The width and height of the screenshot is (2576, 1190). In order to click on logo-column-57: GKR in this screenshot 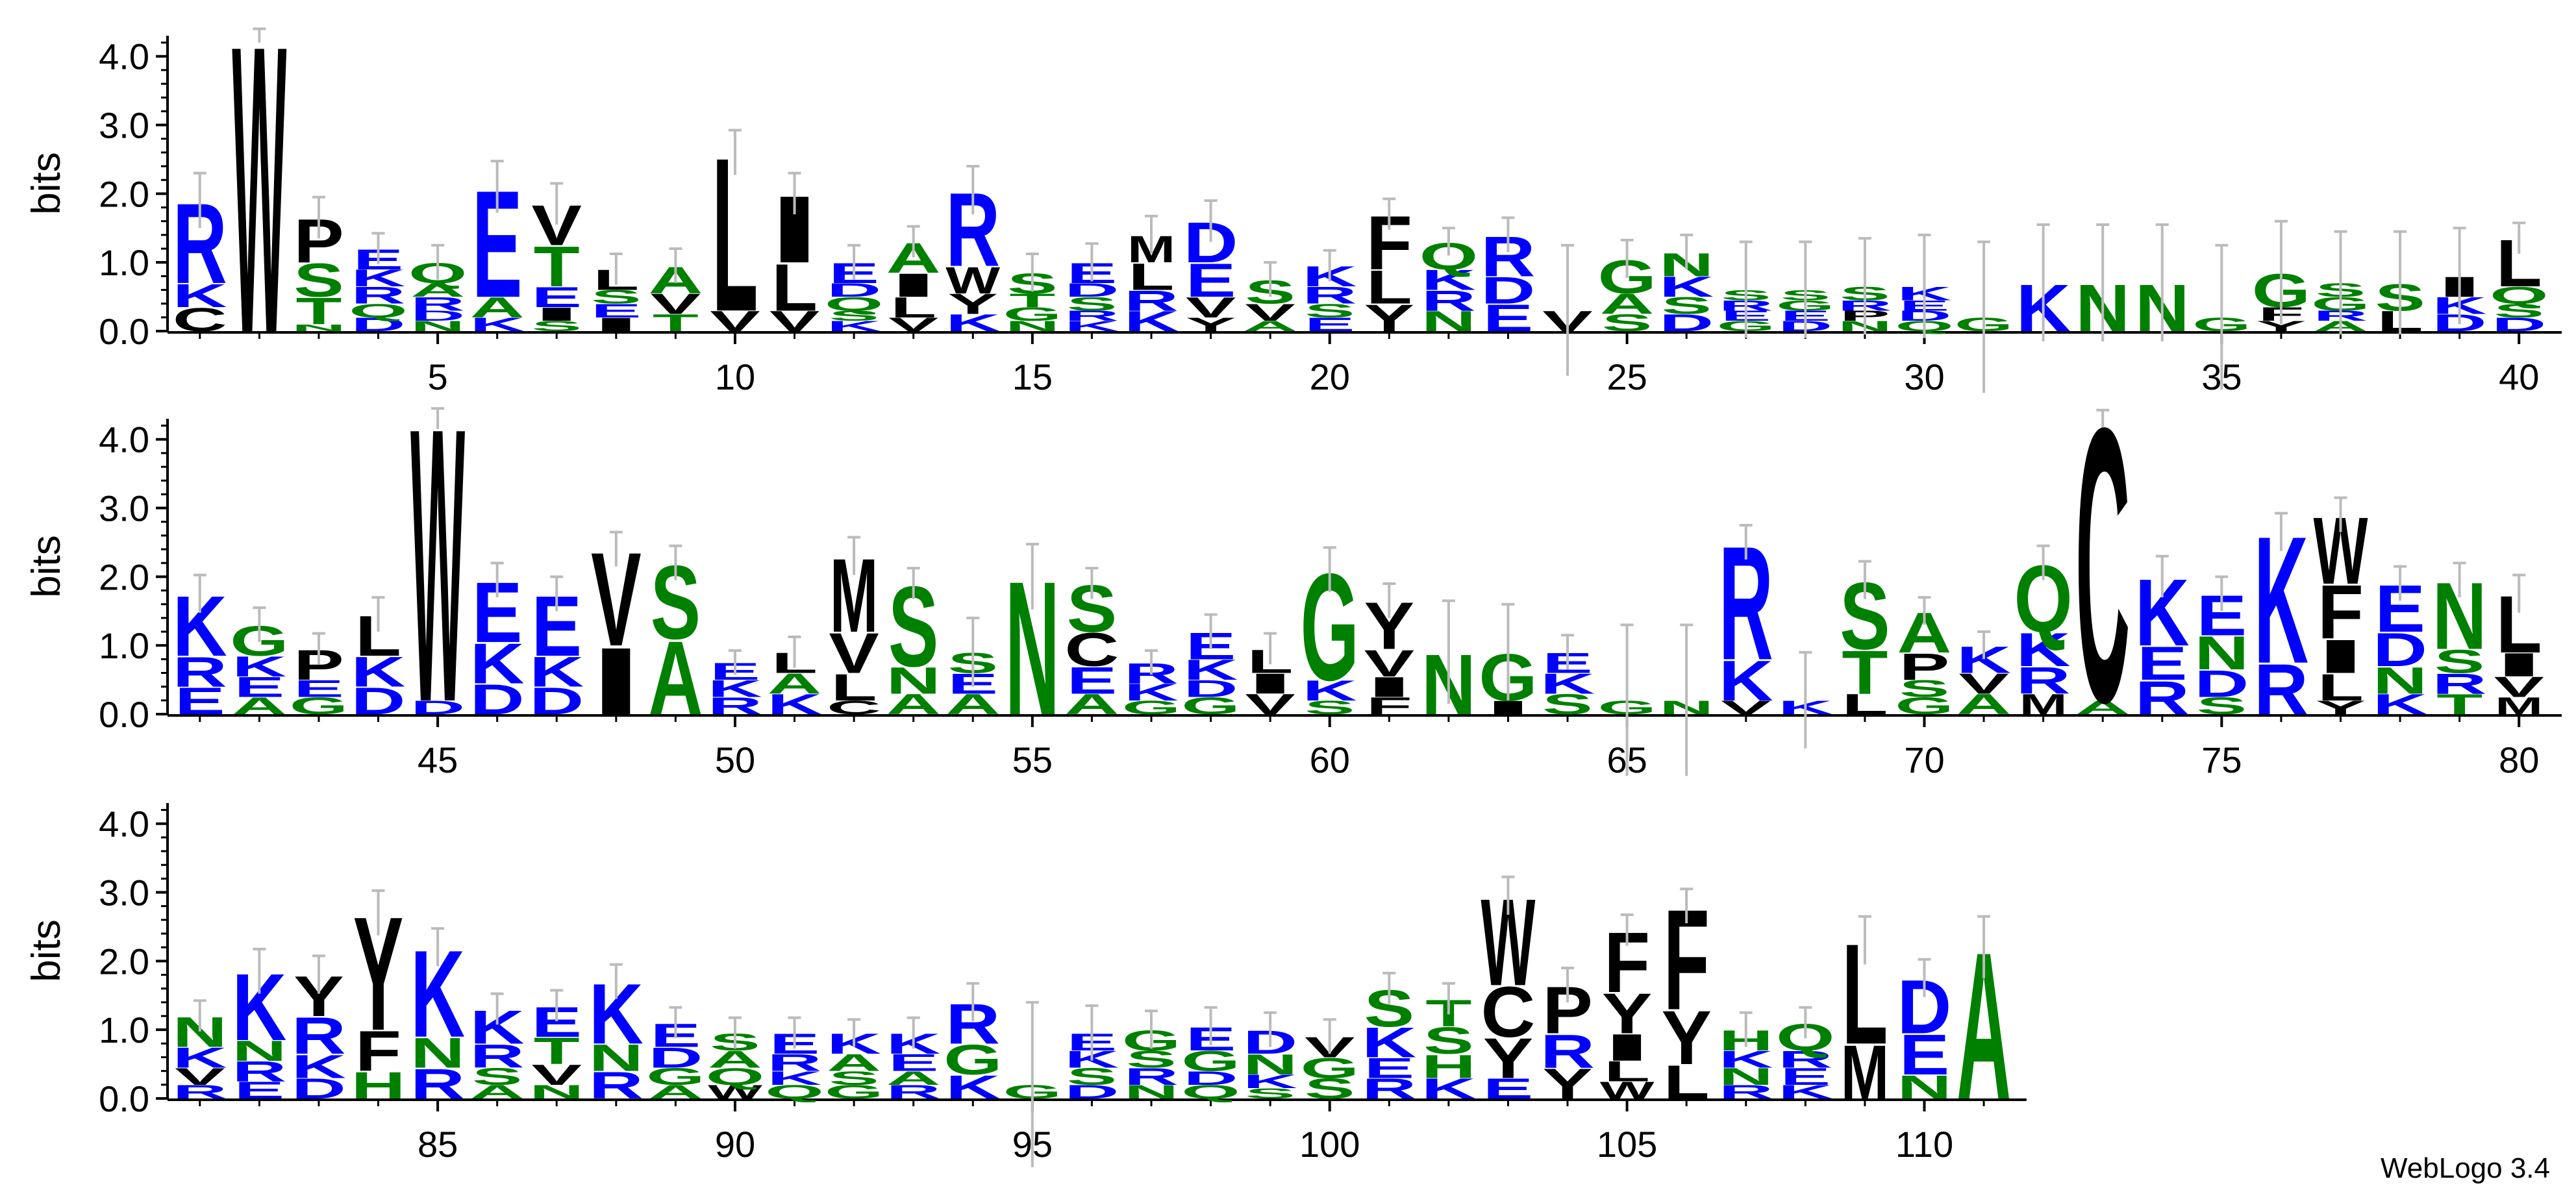, I will do `click(1151, 683)`.